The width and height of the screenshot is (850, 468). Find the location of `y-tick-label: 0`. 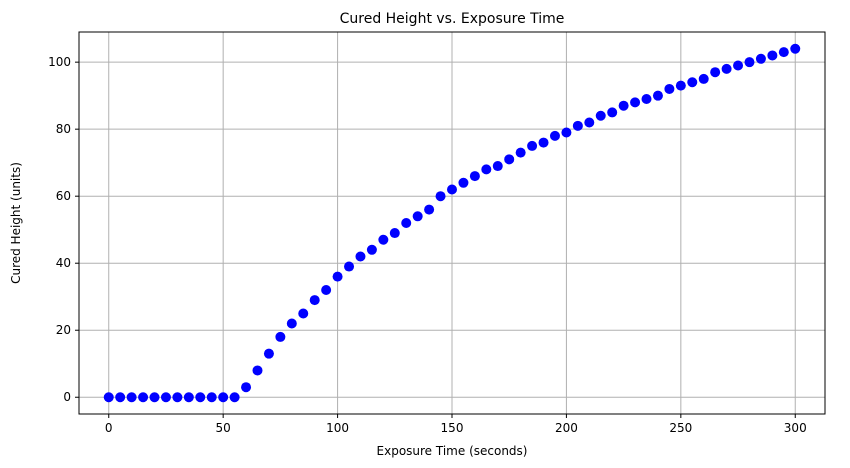

y-tick-label: 0 is located at coordinates (67, 397).